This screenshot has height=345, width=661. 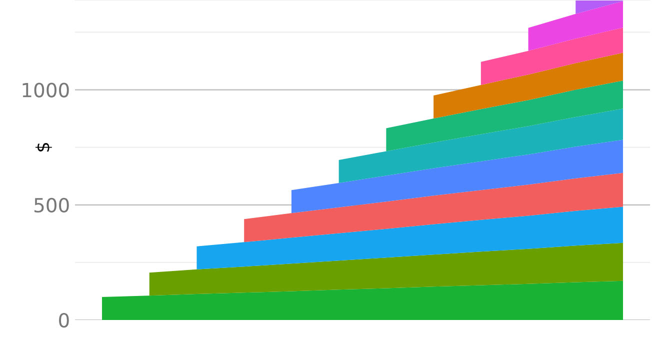 I want to click on y-tick-label: 1000, so click(x=45, y=90).